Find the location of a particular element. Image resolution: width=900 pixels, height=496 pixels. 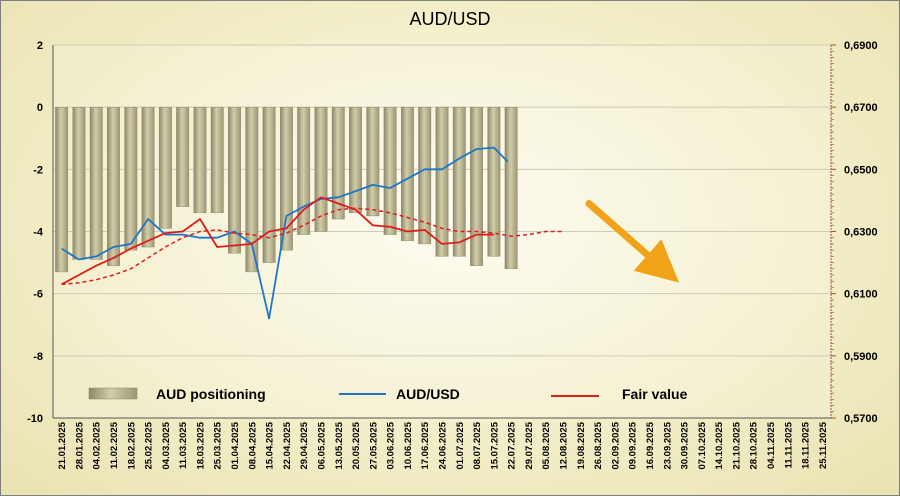

x-tick-label: 11.11.2025 is located at coordinates (788, 444).